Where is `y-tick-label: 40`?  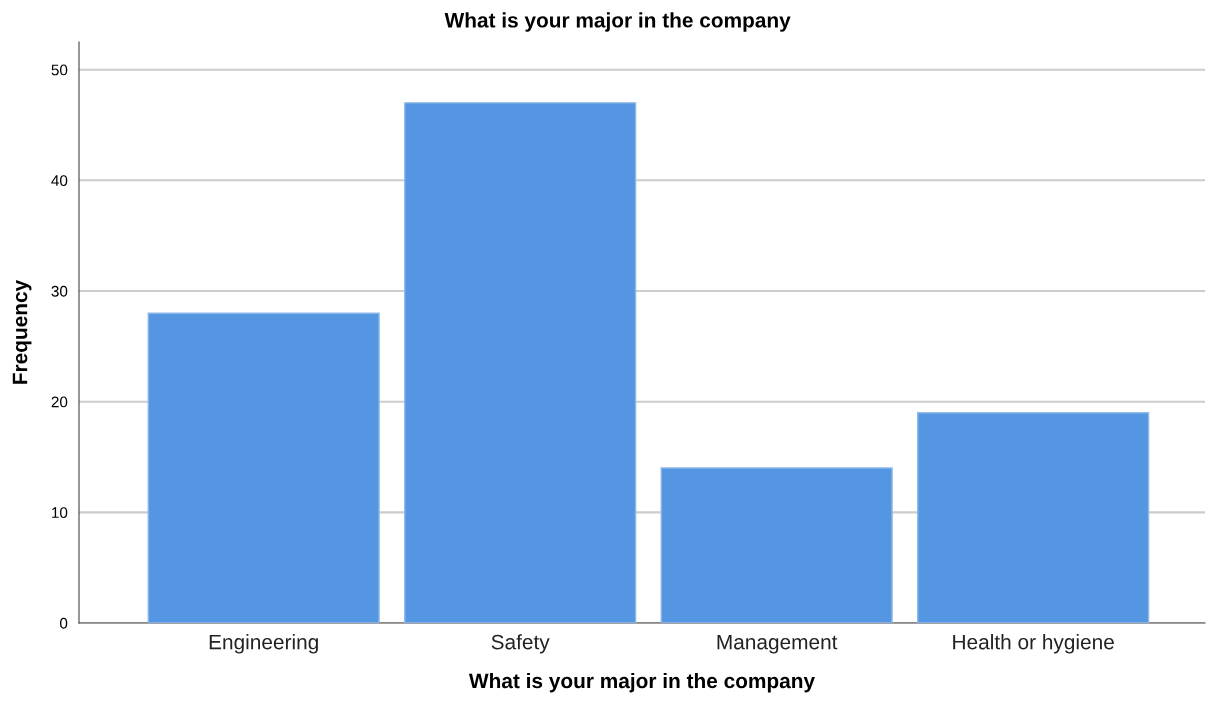 y-tick-label: 40 is located at coordinates (59, 181).